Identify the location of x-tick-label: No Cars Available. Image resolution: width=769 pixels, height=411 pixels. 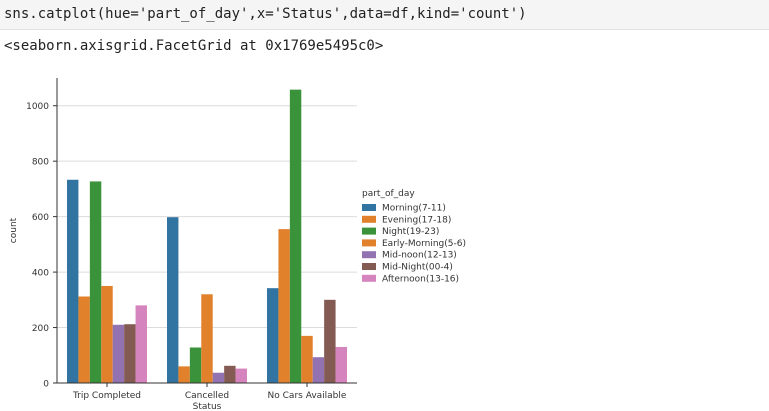
(307, 396).